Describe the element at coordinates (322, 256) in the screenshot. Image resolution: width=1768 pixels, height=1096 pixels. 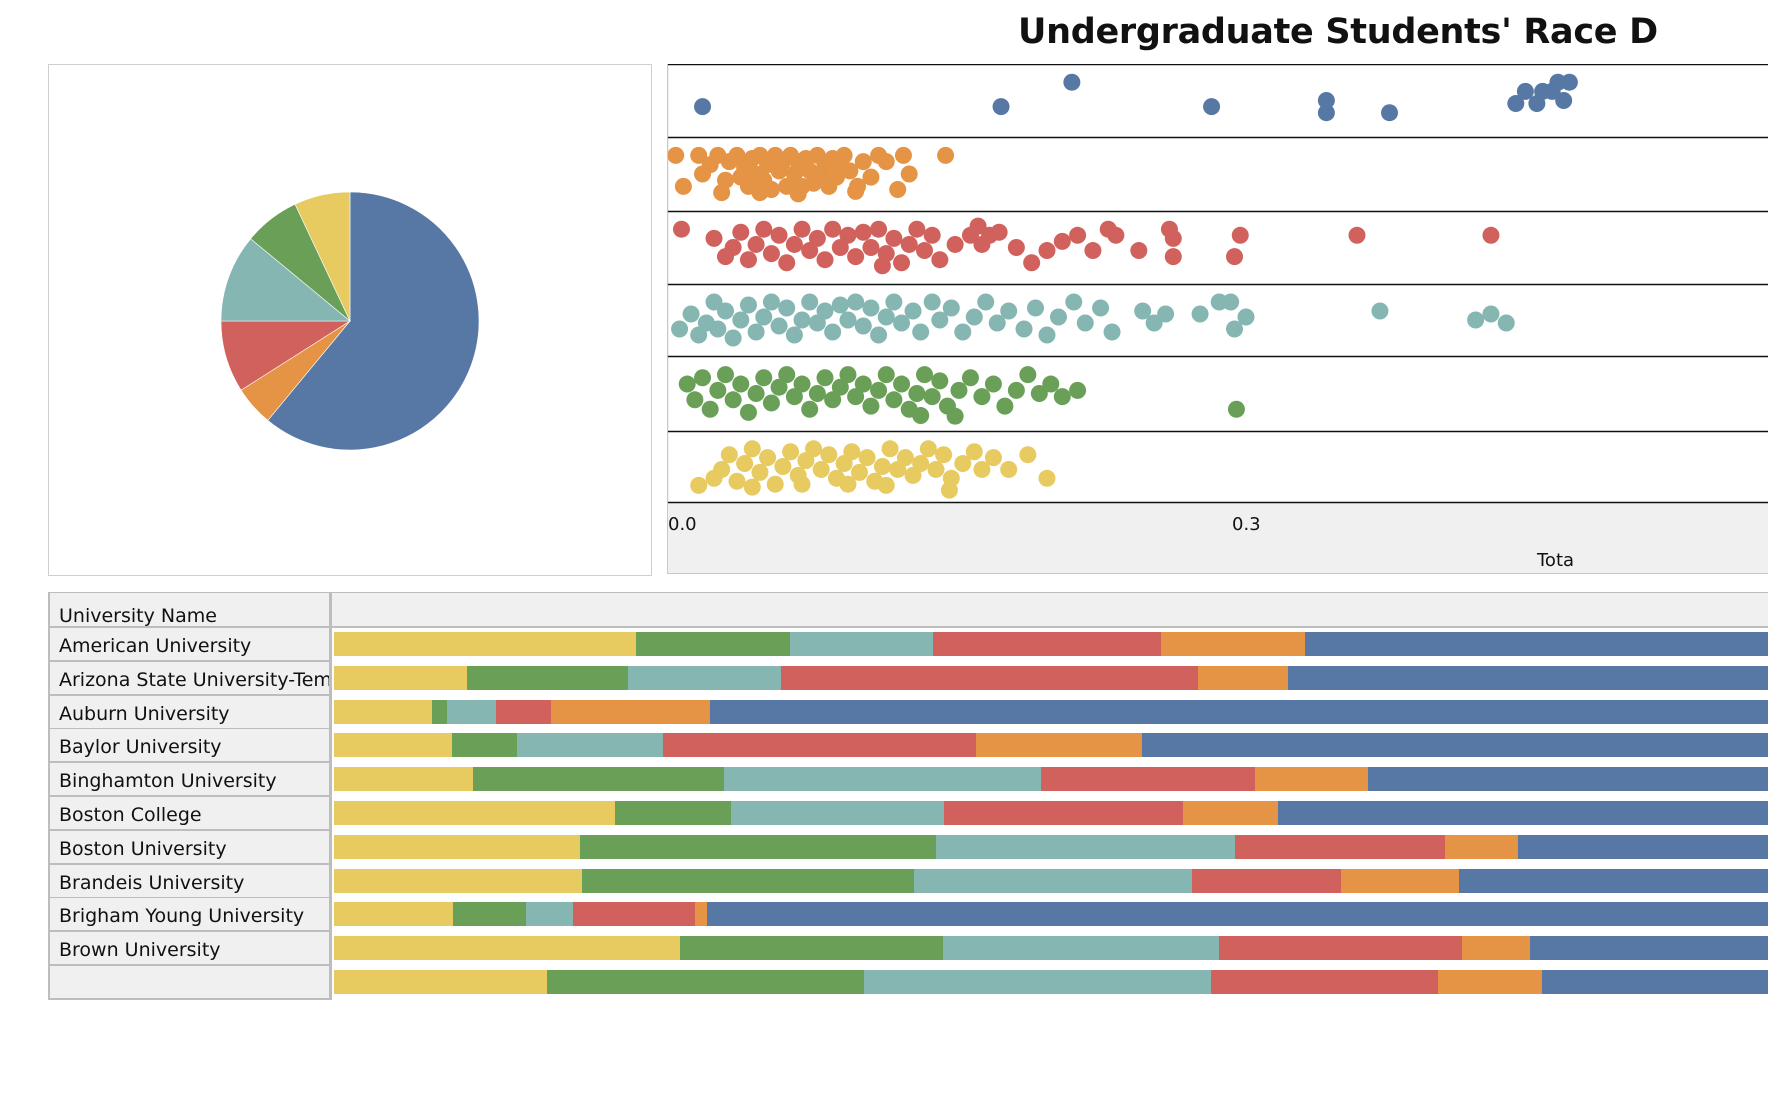
I see `pie-slice-yellow` at that location.